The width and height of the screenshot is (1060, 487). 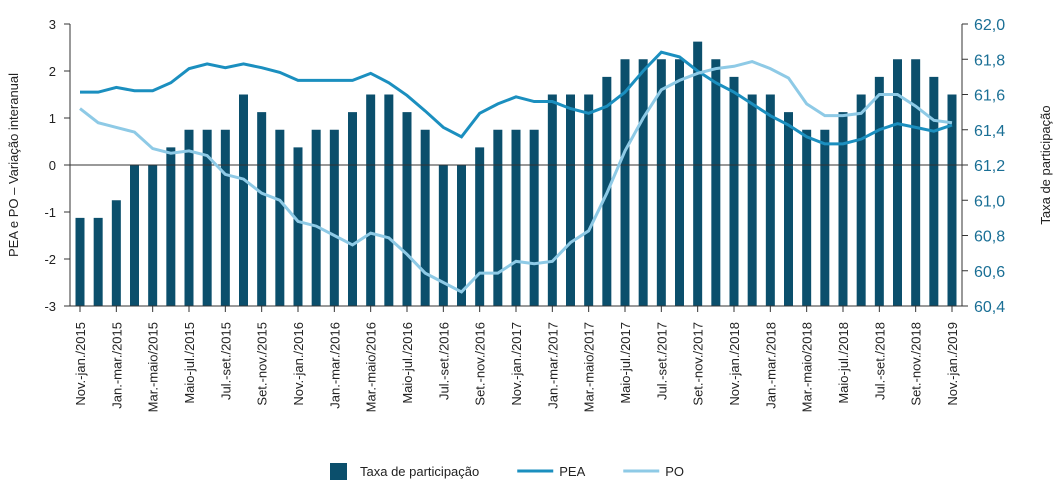 I want to click on y2-tick-label: 61,8, so click(x=989, y=60).